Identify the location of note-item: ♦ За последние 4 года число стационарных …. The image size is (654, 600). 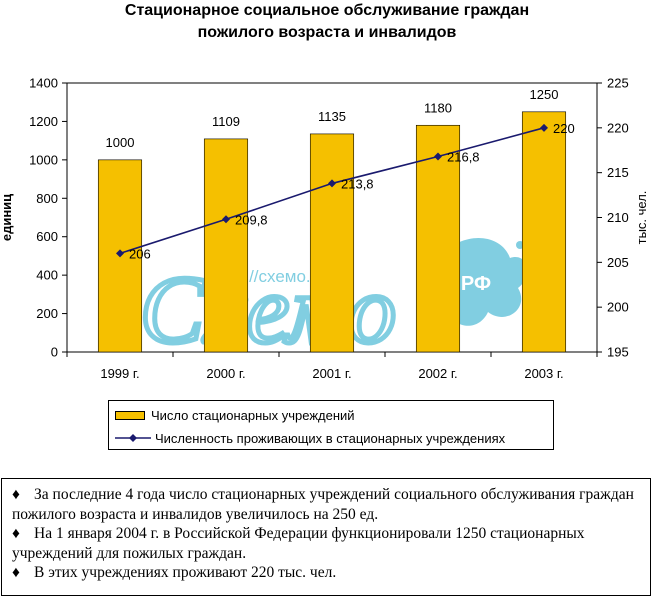
(323, 504).